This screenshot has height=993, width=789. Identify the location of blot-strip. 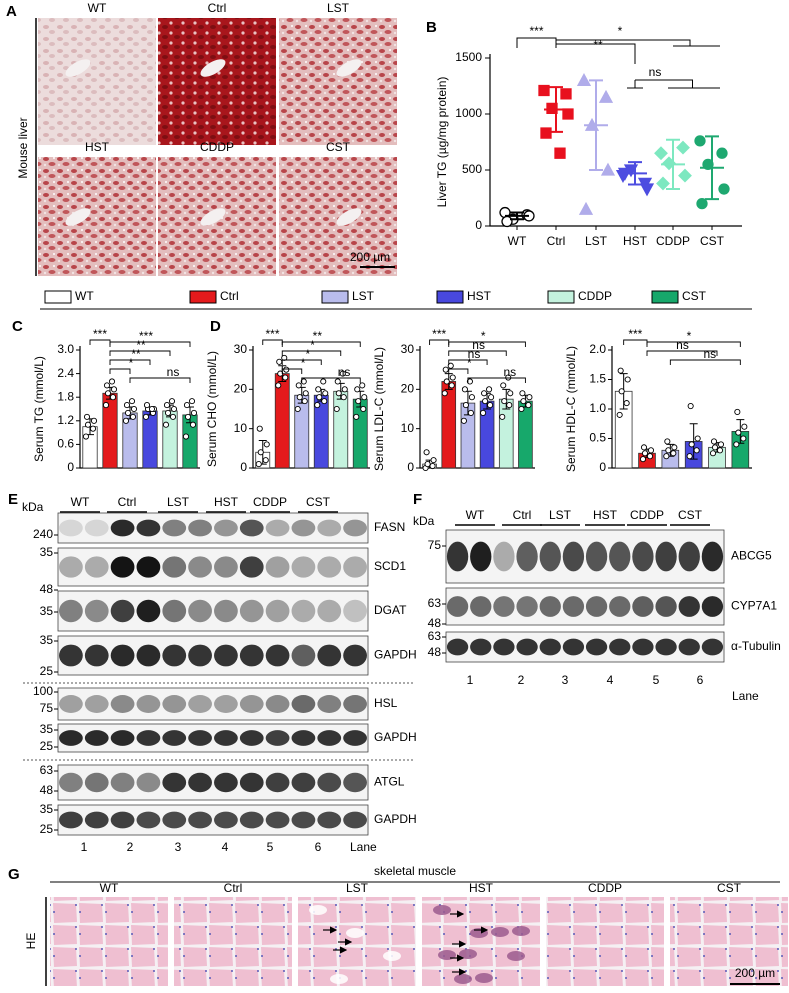
(213, 738).